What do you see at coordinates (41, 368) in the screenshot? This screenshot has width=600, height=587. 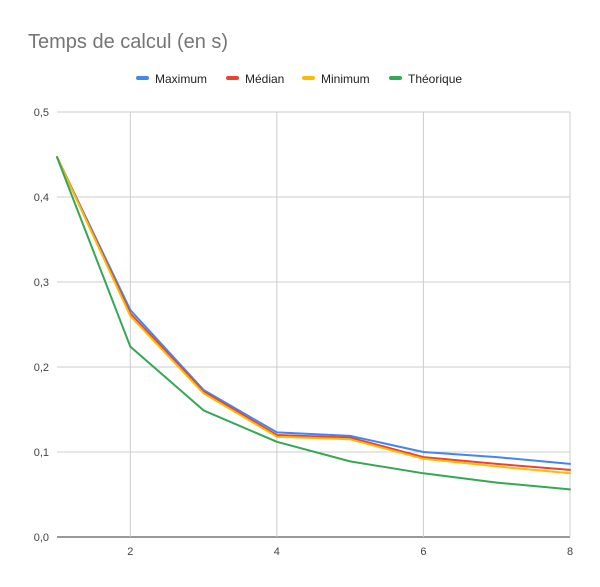 I see `y-tick-label: 0,2` at bounding box center [41, 368].